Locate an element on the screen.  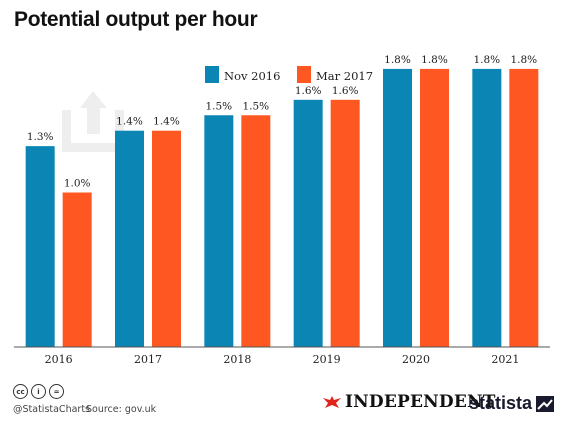
statista-mark-icon is located at coordinates (545, 403).